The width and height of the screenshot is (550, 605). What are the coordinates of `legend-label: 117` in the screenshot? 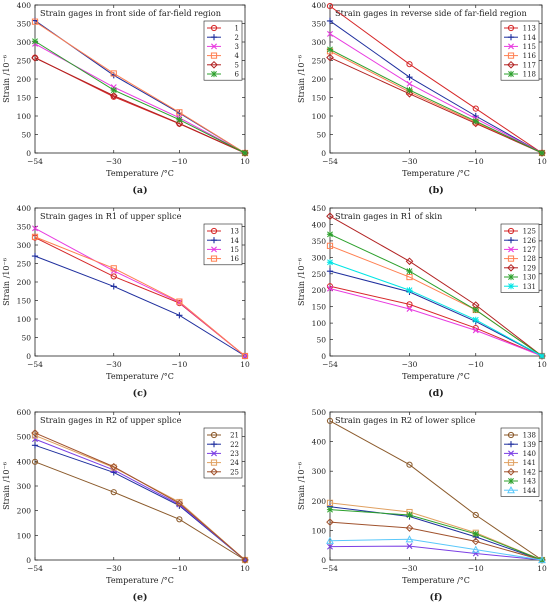 It's located at (529, 65).